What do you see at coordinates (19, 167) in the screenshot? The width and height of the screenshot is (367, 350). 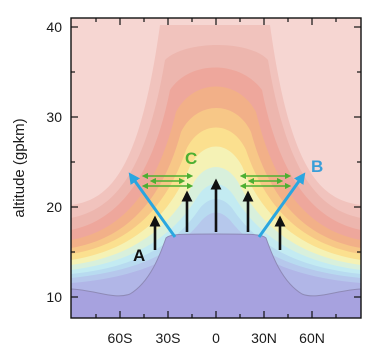 I see `y-axis-title: altitude (gpkm)` at bounding box center [19, 167].